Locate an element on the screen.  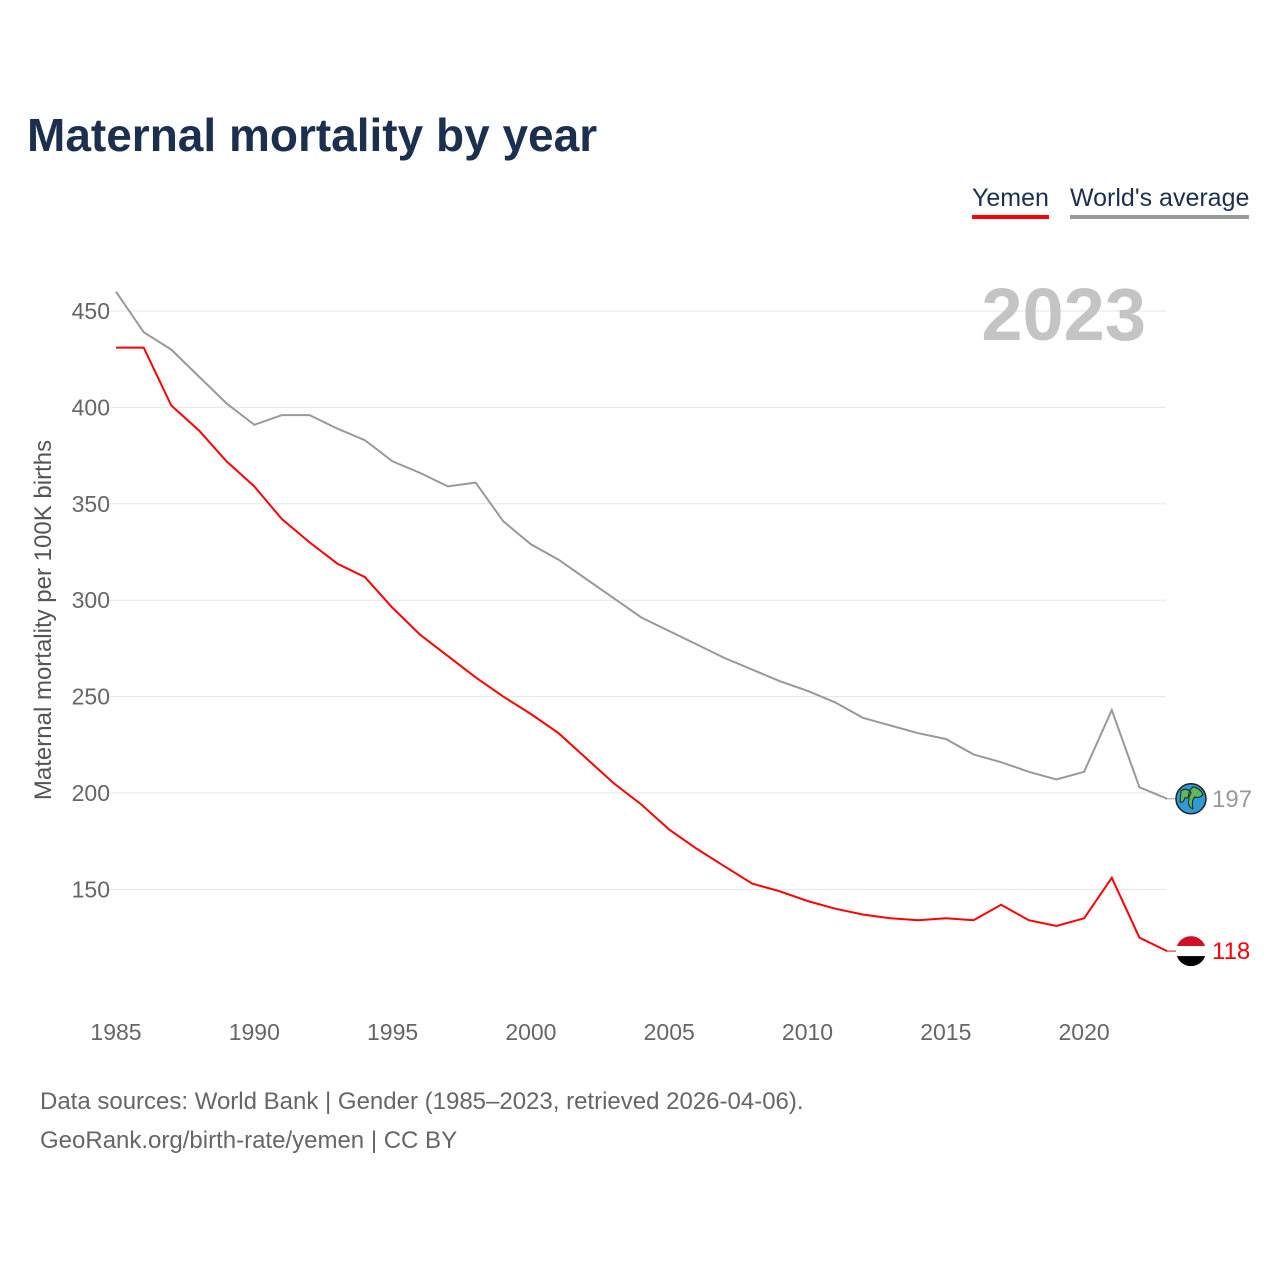
yemen-flag-icon is located at coordinates (1191, 951).